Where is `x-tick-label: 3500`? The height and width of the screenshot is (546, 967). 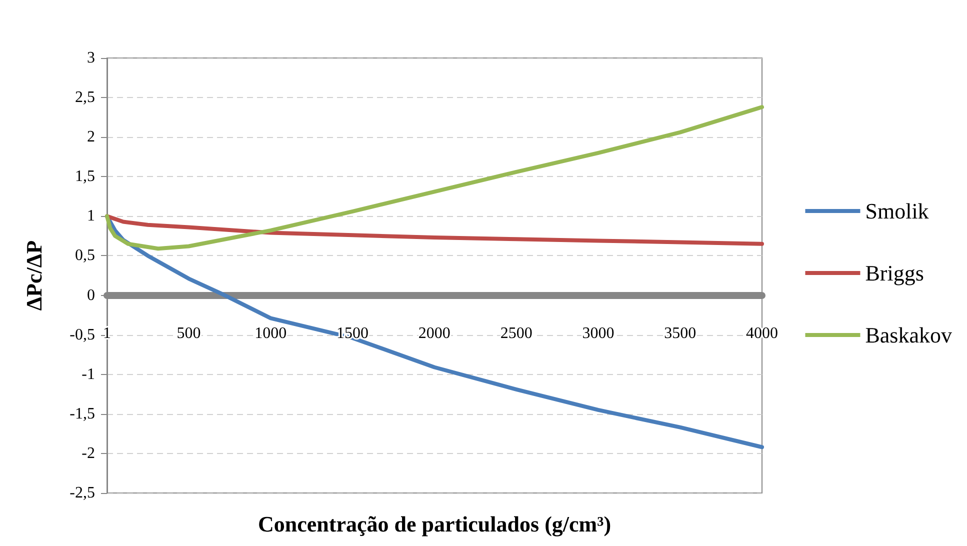
x-tick-label: 3500 is located at coordinates (680, 333).